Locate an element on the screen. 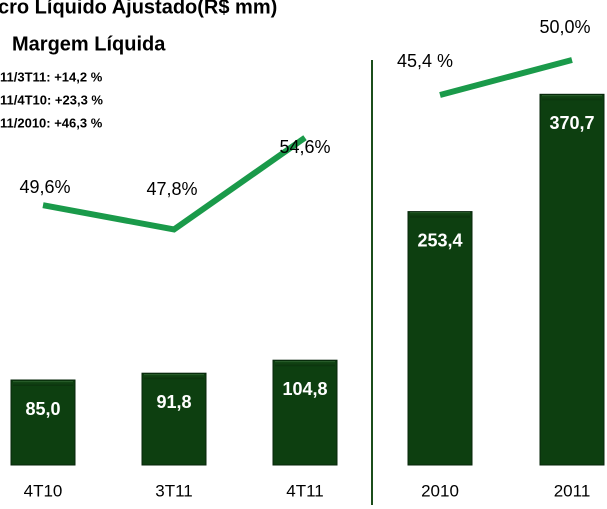 Image resolution: width=607 pixels, height=509 pixels. x-tick-label: 2010 is located at coordinates (440, 490).